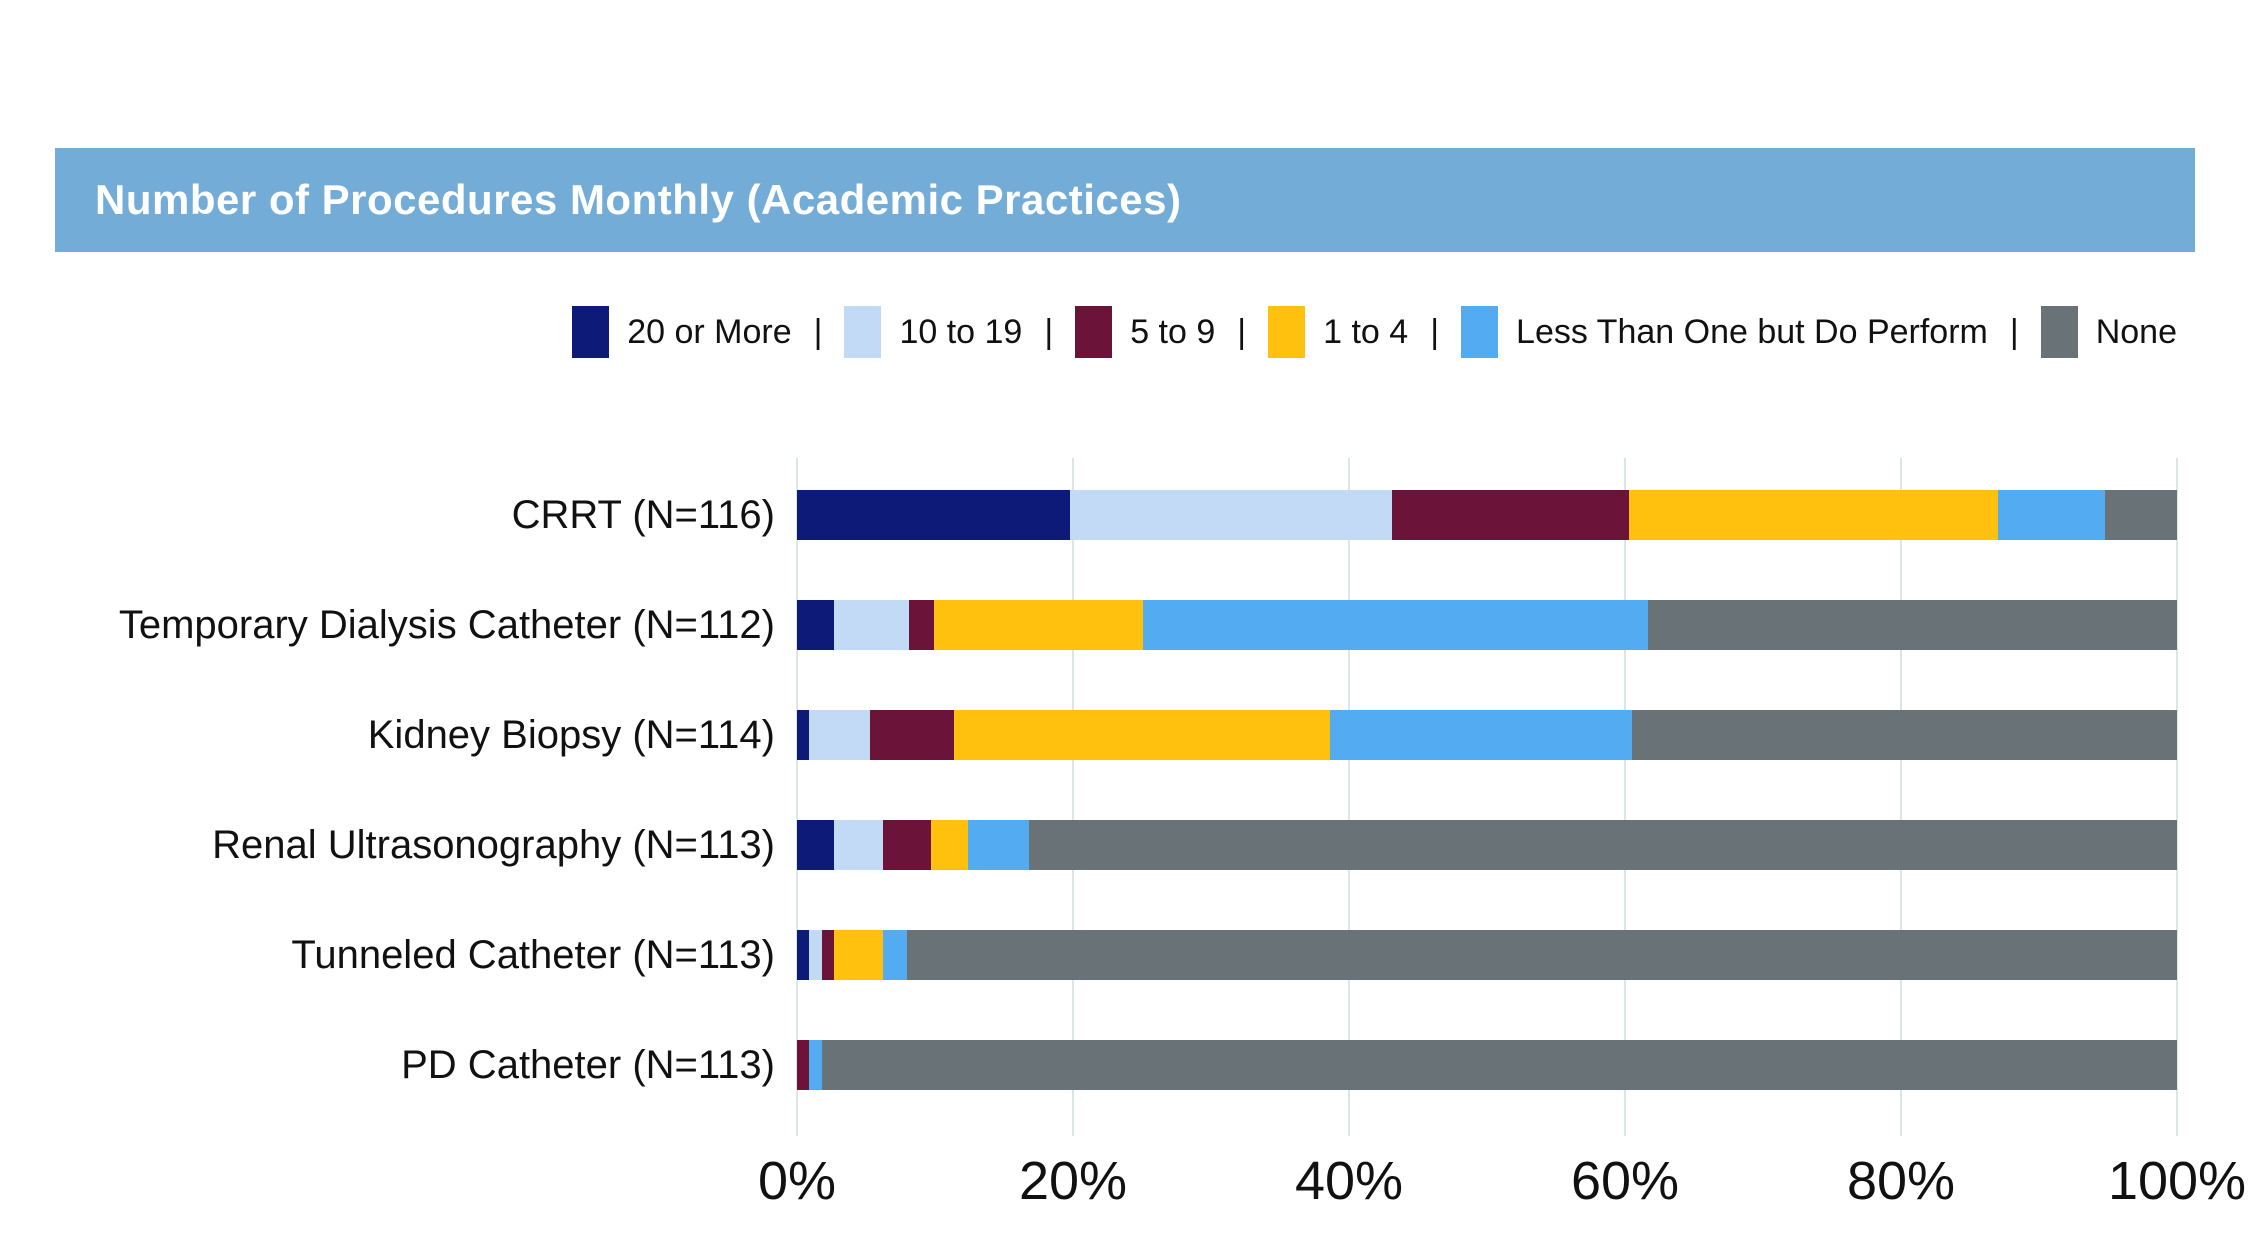 This screenshot has height=1235, width=2249. What do you see at coordinates (446, 625) in the screenshot?
I see `category-label: Temporary Dialysis Catheter (N=112)` at bounding box center [446, 625].